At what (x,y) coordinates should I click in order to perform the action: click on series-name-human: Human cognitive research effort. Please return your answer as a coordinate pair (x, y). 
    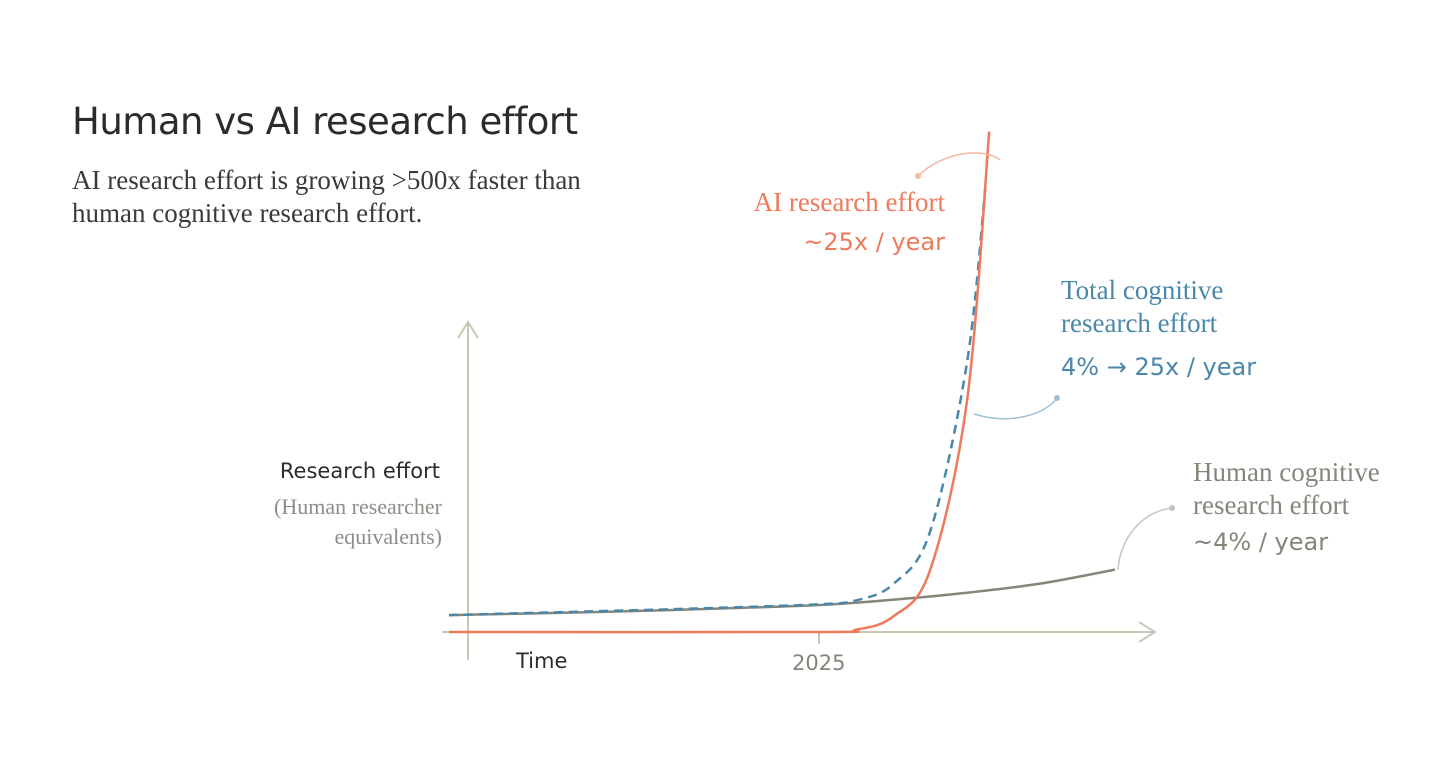
    Looking at the image, I should click on (1286, 488).